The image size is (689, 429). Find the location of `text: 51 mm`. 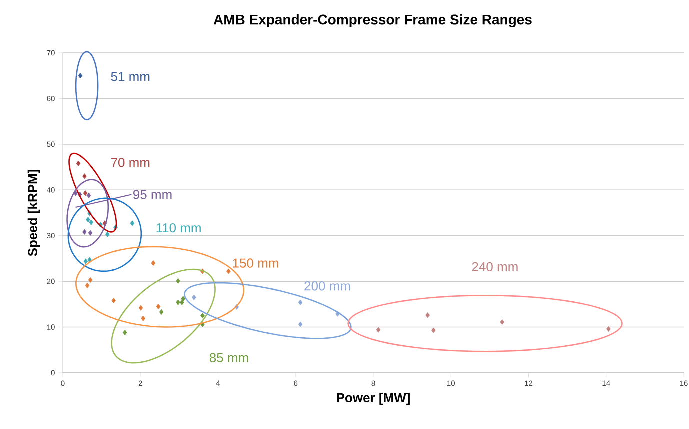

text: 51 mm is located at coordinates (130, 77).